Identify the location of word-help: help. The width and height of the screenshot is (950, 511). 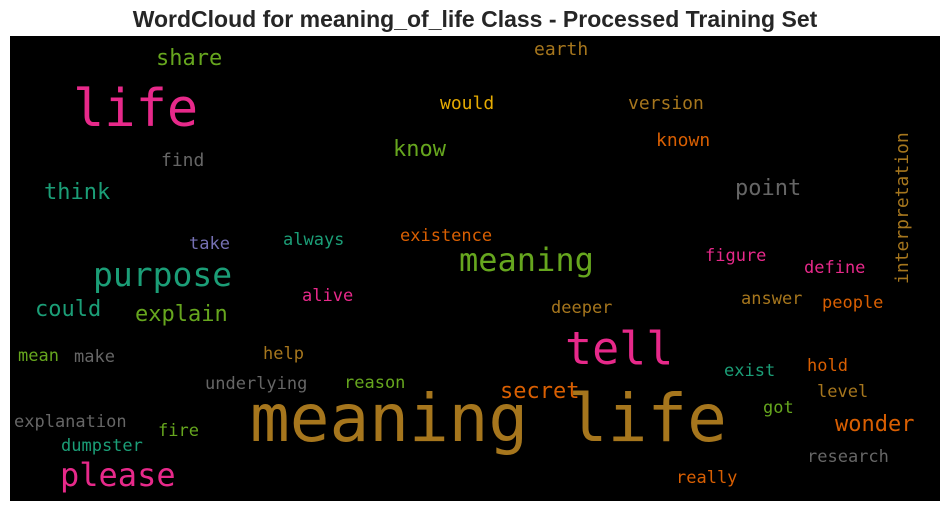
(283, 354).